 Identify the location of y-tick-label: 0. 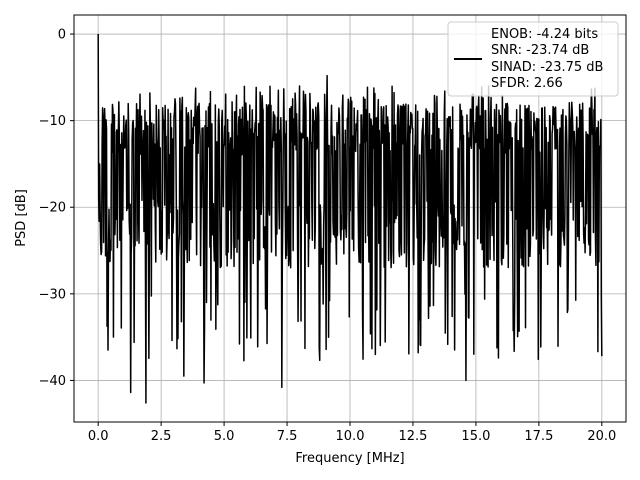
(62, 35).